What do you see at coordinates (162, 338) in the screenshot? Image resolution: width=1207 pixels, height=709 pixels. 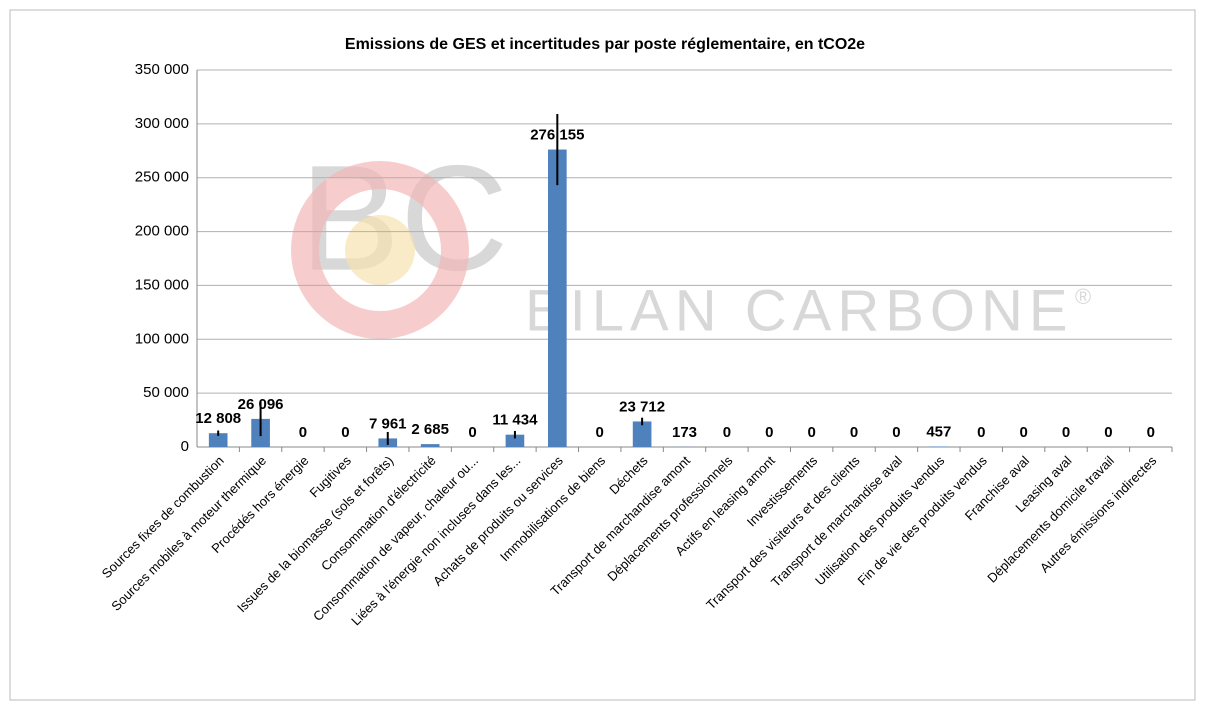 I see `y-tick-label: 100 000` at bounding box center [162, 338].